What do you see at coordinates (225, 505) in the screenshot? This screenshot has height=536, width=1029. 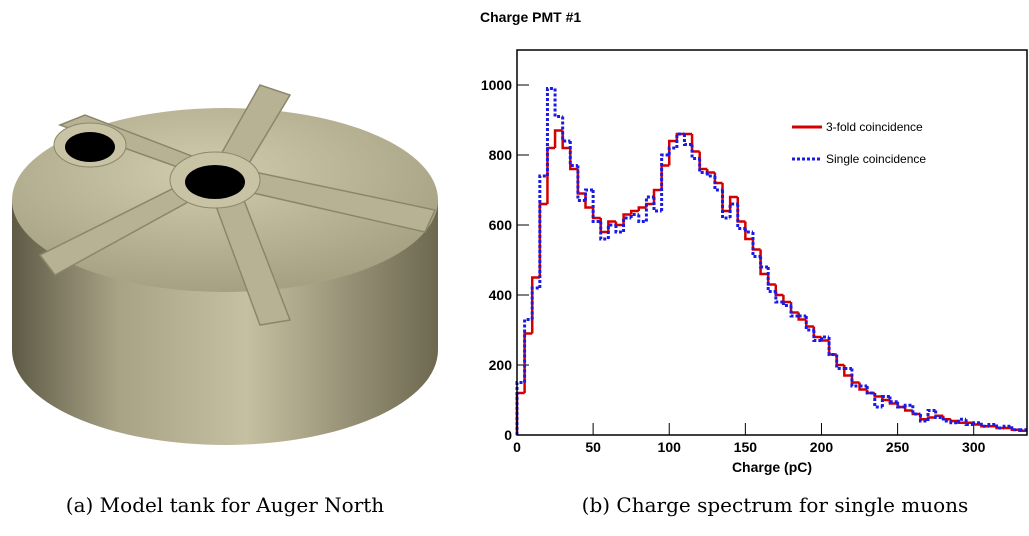 I see `caption: (a) Model tank for Auger North` at bounding box center [225, 505].